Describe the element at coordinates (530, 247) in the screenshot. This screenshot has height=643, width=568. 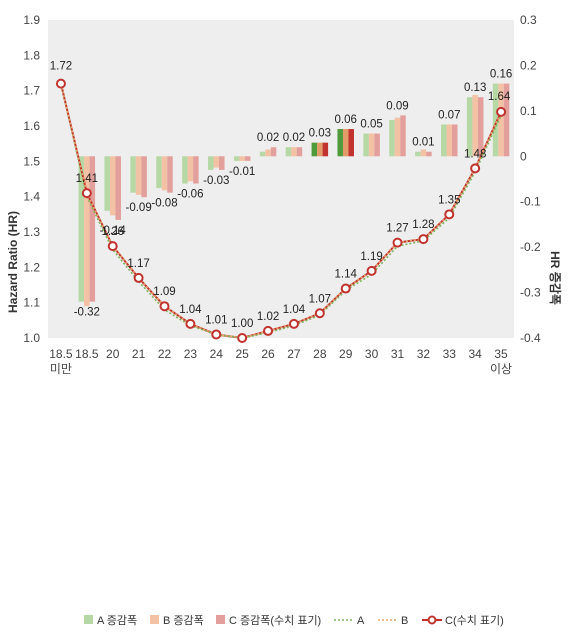
I see `right-tick: -0.2` at that location.